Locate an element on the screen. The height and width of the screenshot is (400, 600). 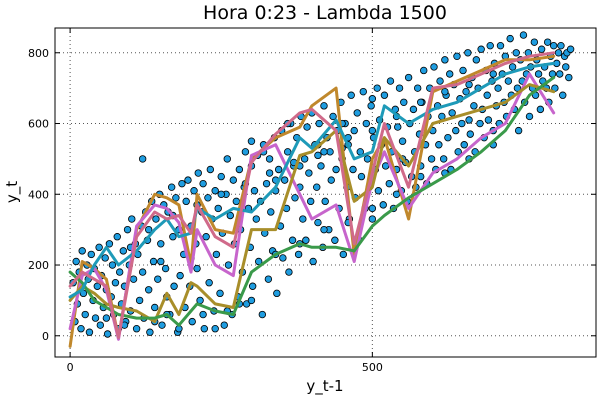
chart-title: Hora 0:23 - Lambda 1500 is located at coordinates (325, 13).